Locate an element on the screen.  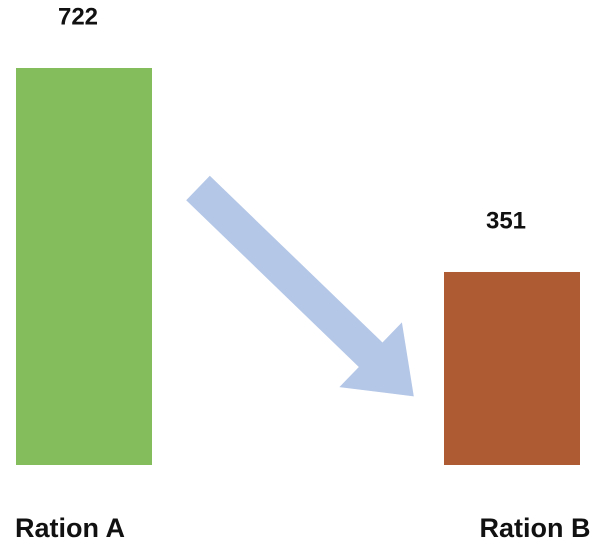
value-label: 351 is located at coordinates (506, 220).